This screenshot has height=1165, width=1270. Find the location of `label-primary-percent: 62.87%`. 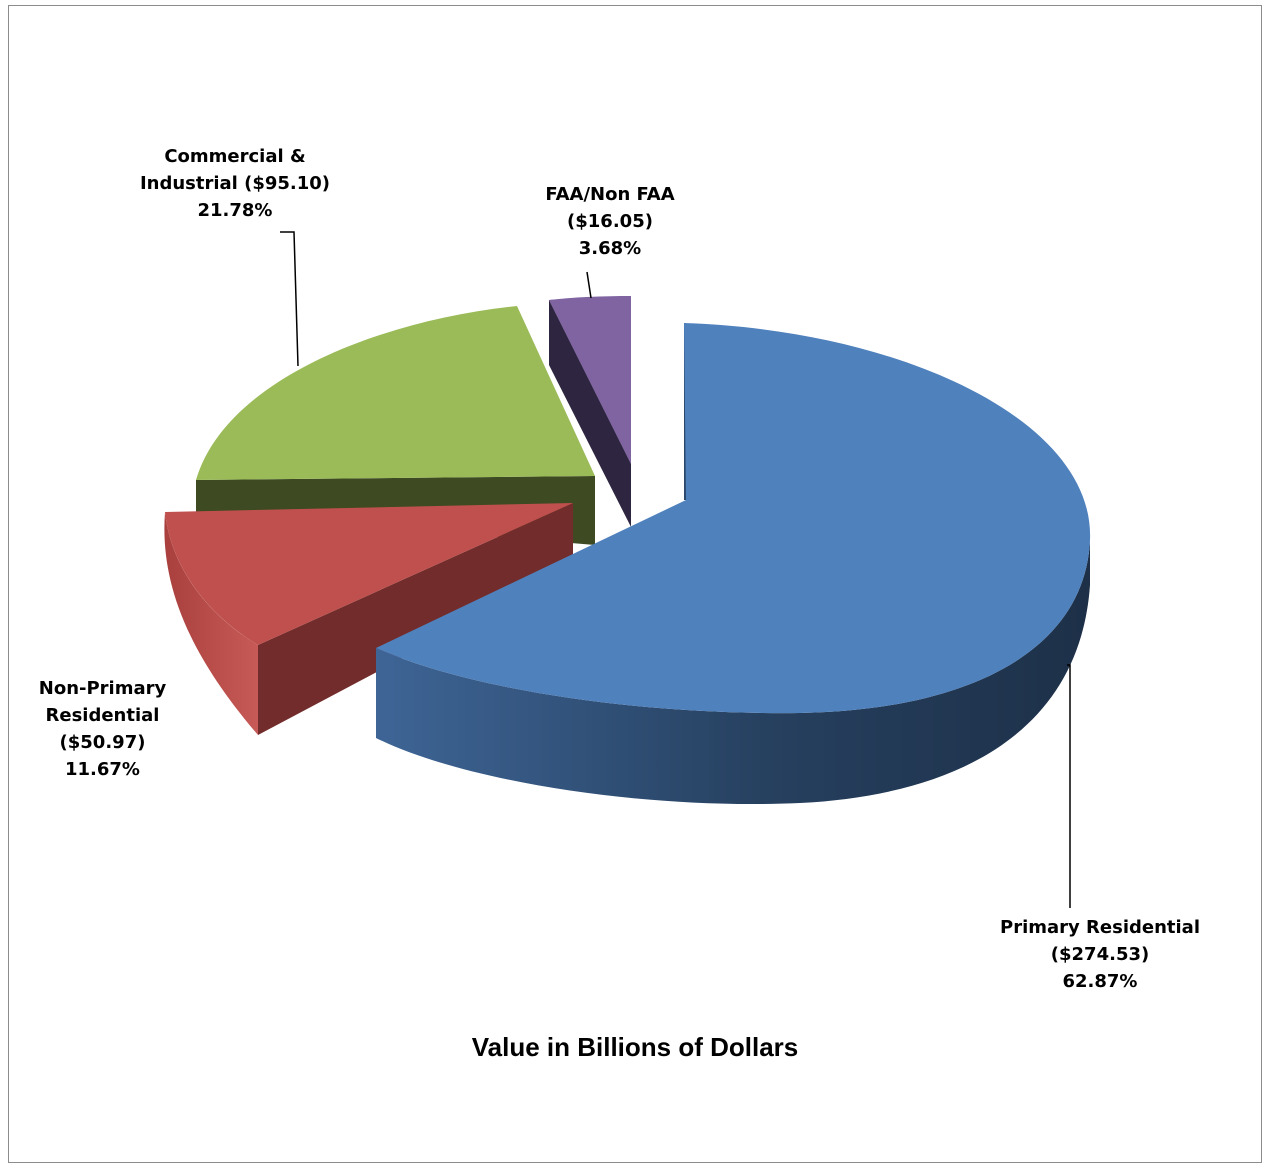

label-primary-percent: 62.87% is located at coordinates (1100, 981).